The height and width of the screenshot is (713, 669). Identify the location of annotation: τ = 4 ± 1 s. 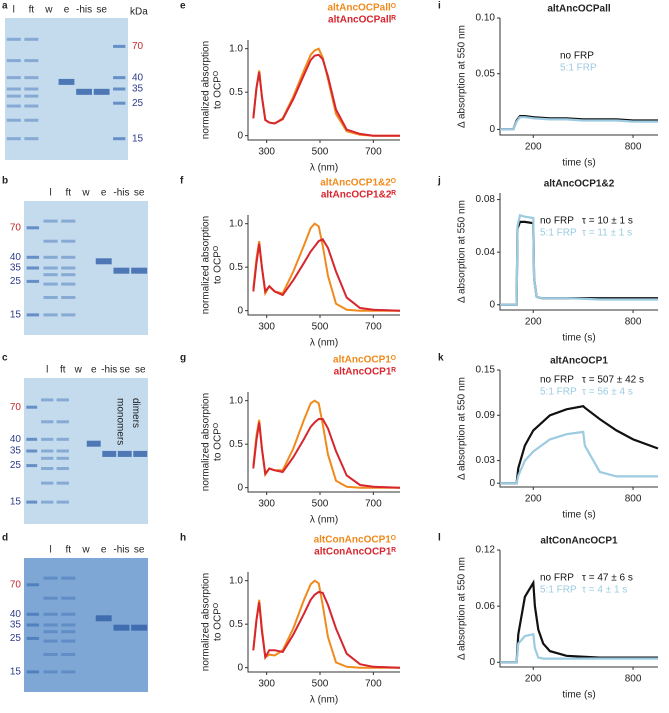
(604, 590).